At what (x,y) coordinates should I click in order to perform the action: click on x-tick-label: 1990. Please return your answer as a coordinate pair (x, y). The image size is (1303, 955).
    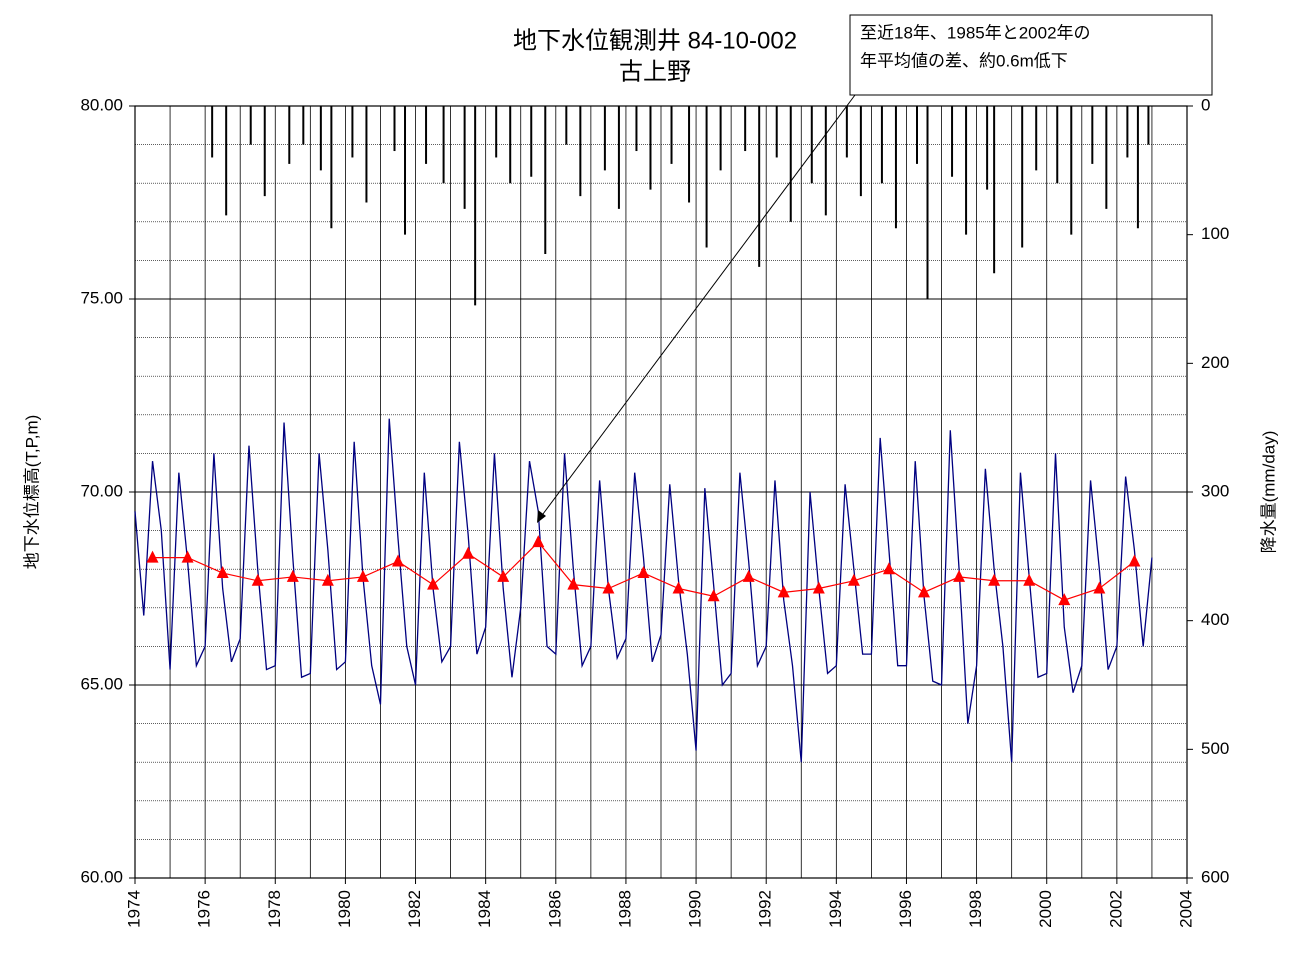
    Looking at the image, I should click on (695, 909).